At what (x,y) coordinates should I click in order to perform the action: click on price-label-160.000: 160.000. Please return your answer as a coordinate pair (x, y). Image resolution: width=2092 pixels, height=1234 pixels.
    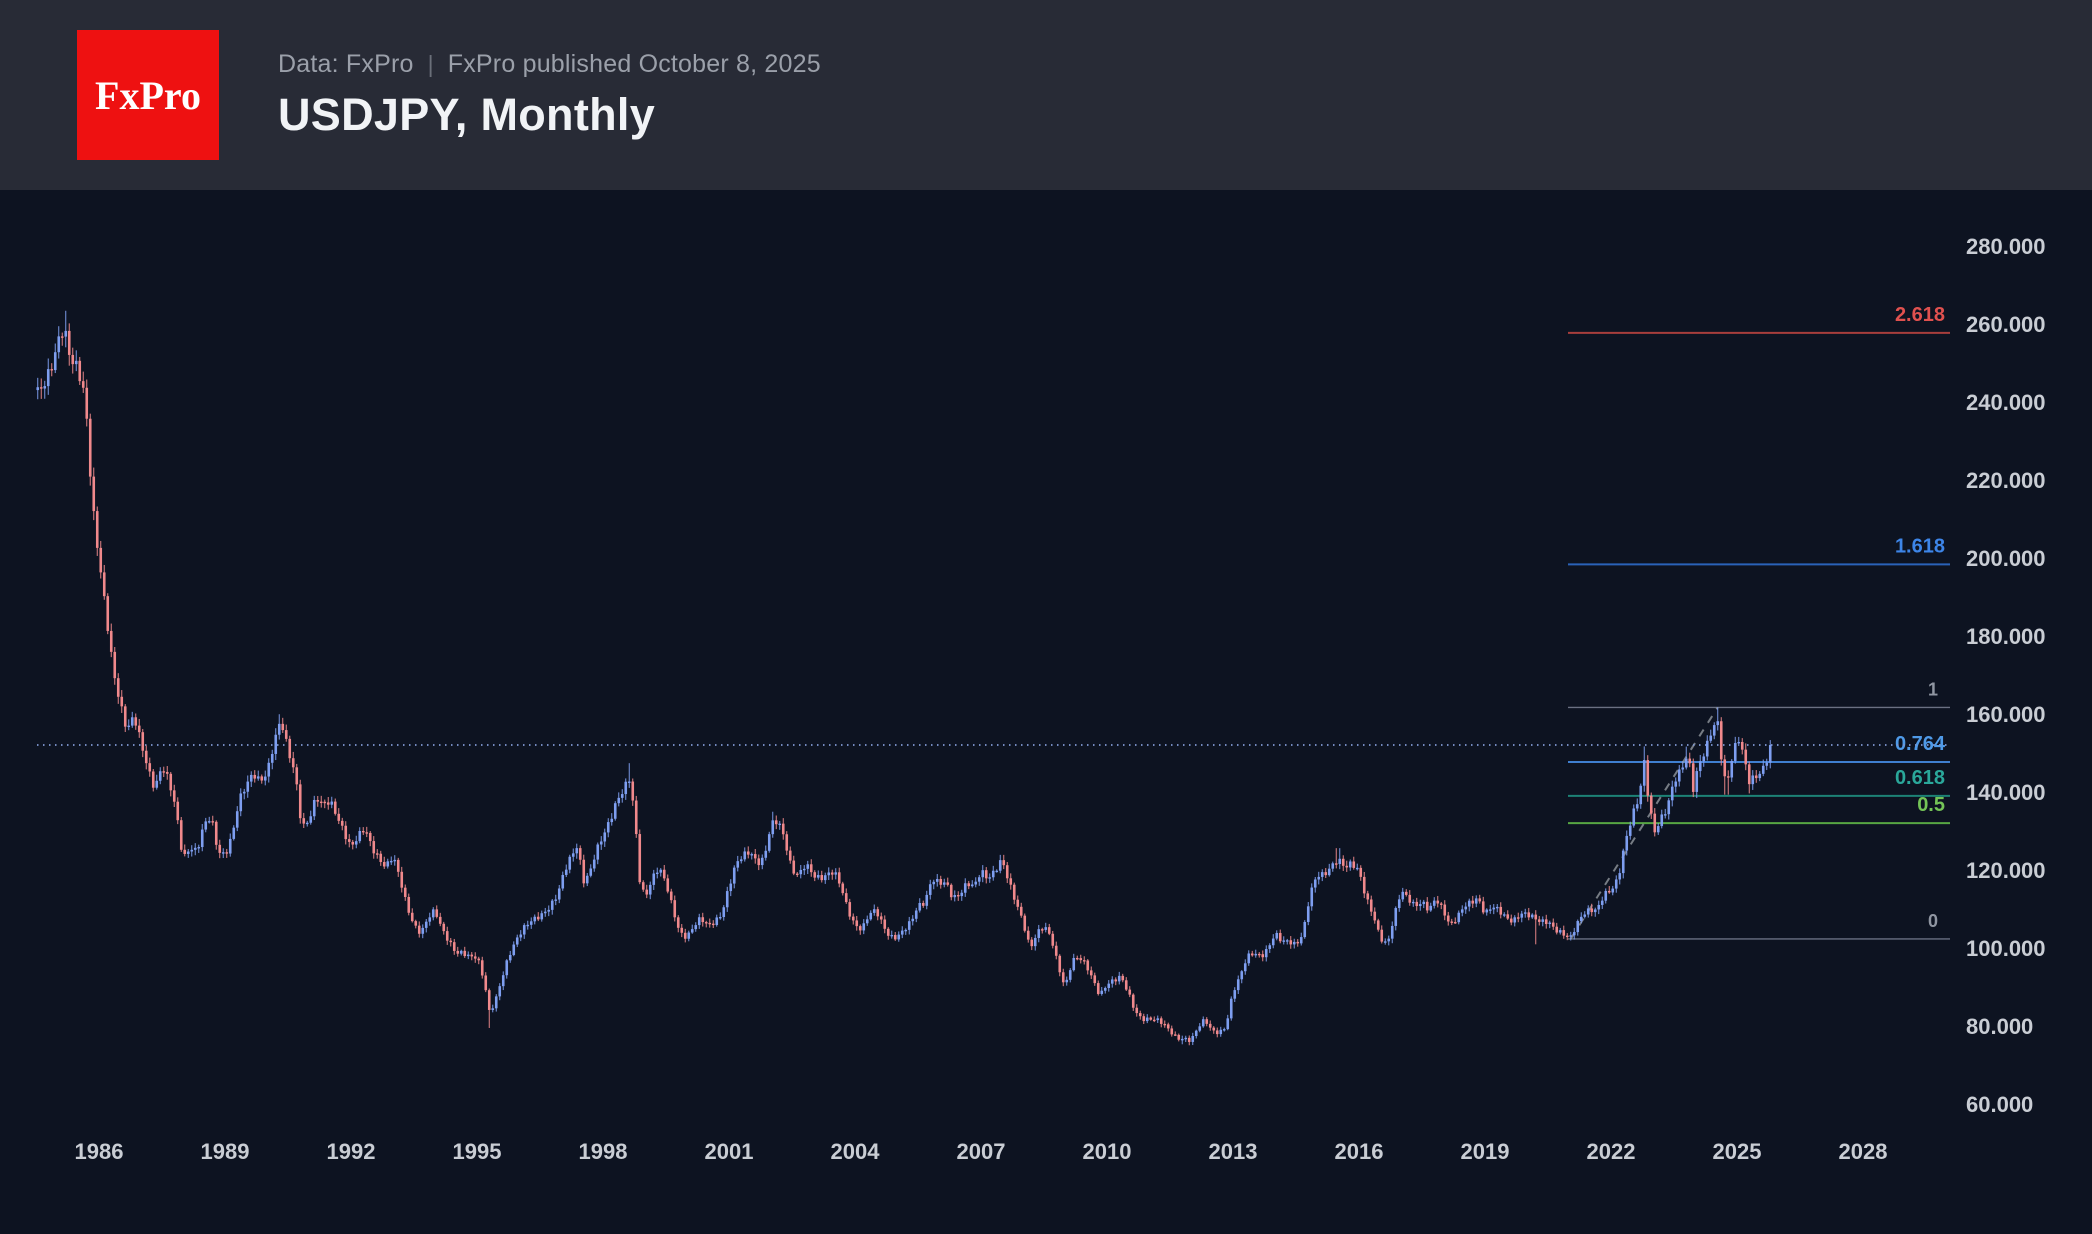
    Looking at the image, I should click on (2006, 714).